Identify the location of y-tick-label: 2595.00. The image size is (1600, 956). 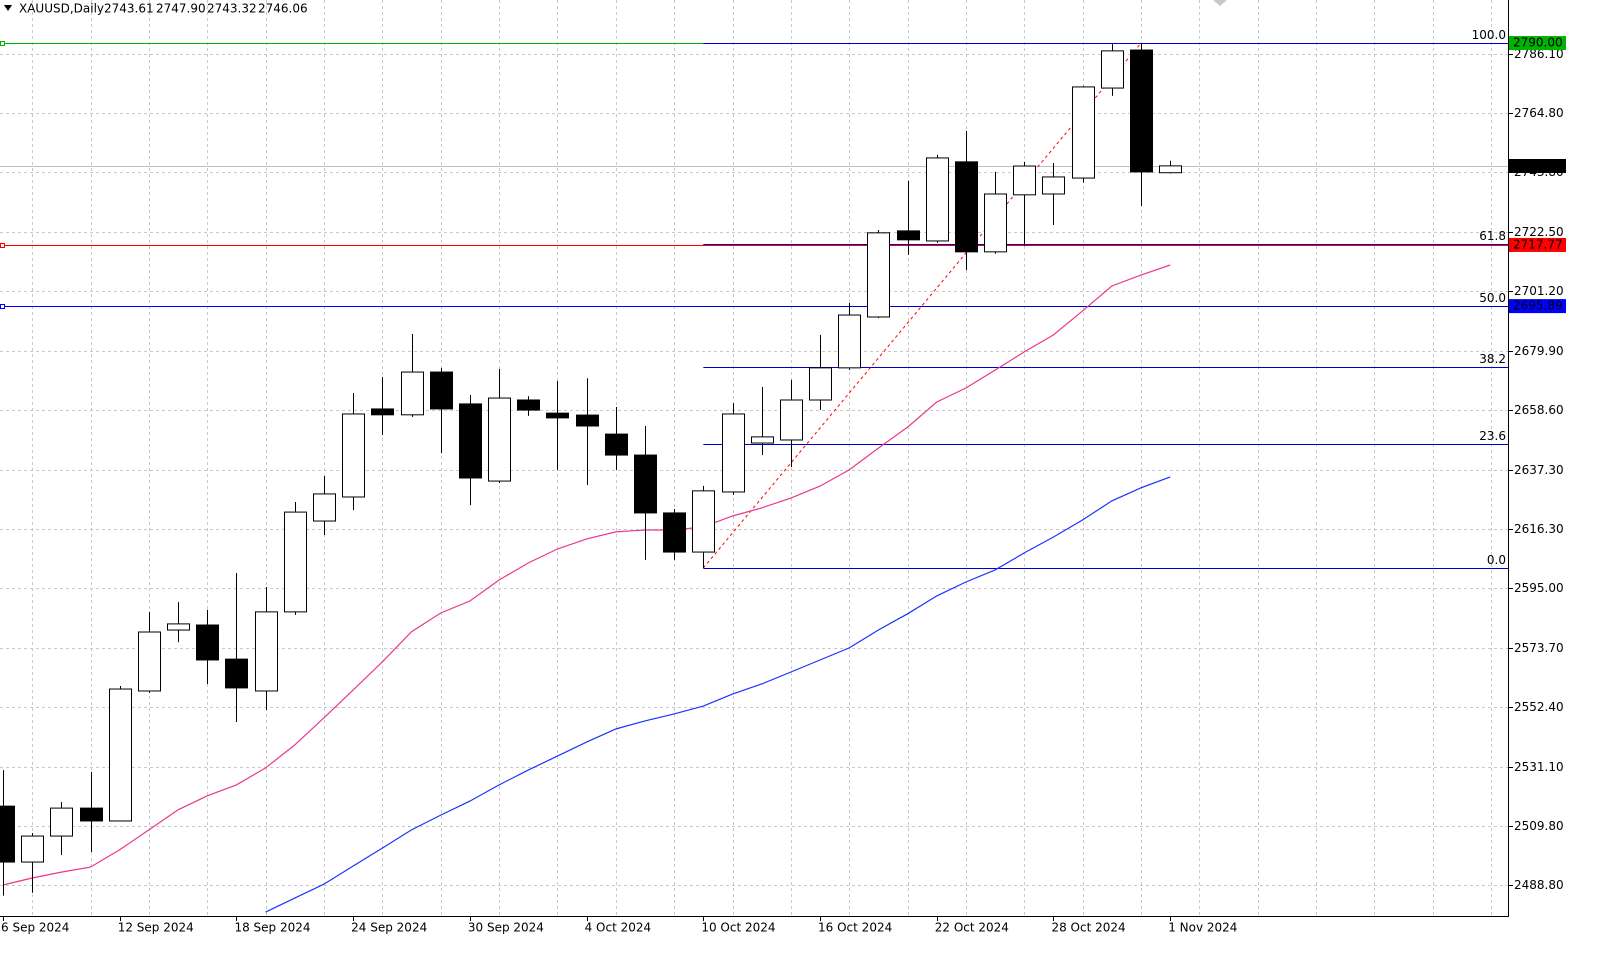
(1539, 588).